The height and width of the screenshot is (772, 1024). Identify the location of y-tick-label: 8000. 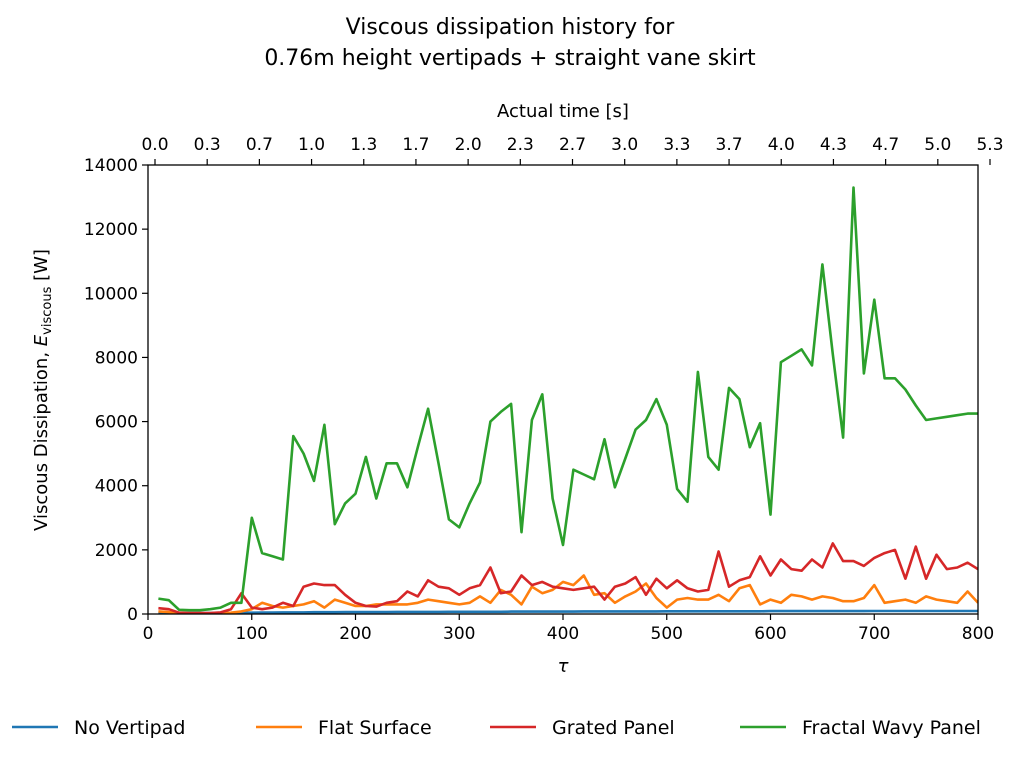
(116, 358).